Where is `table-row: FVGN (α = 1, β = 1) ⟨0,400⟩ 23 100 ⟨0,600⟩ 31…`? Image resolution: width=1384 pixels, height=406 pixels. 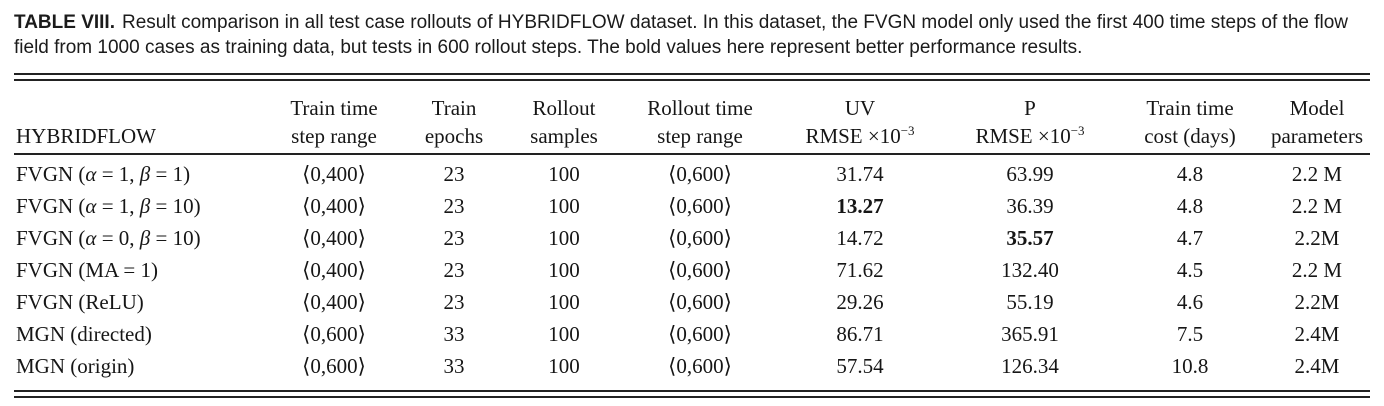
table-row: FVGN (α = 1, β = 1) ⟨0,400⟩ 23 100 ⟨0,600⟩ 31… is located at coordinates (692, 172).